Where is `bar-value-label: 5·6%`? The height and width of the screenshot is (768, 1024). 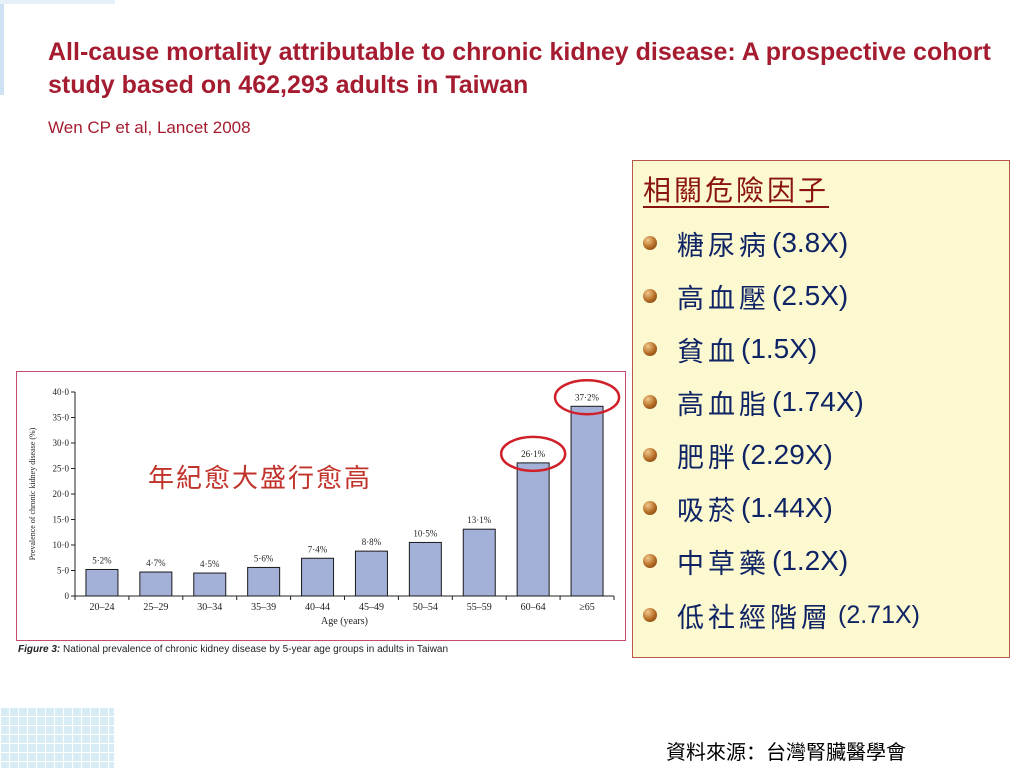 bar-value-label: 5·6% is located at coordinates (264, 558).